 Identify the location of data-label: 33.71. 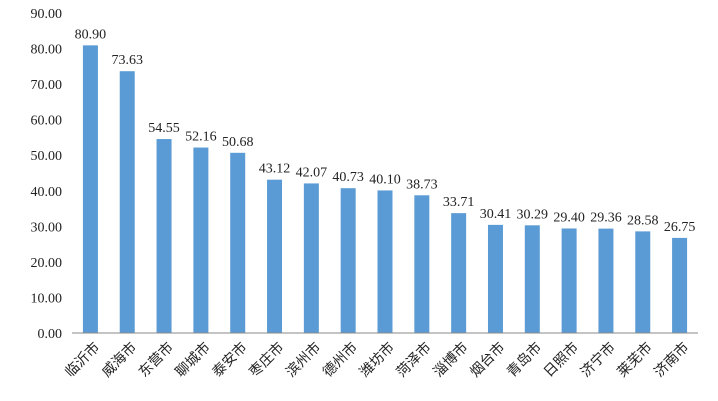
(459, 202).